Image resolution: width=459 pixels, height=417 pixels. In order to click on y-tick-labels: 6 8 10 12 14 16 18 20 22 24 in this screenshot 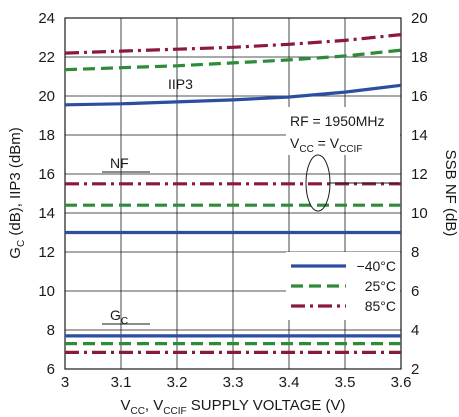, I will do `click(46, 194)`.